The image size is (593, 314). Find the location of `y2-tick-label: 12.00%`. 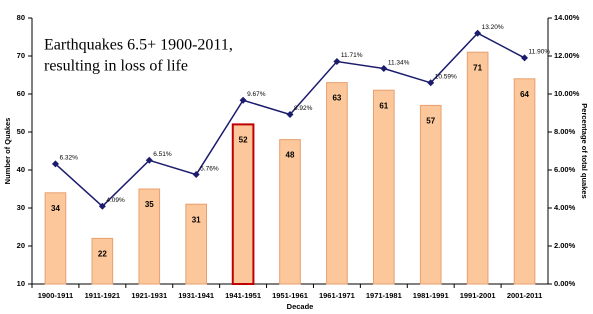

y2-tick-label: 12.00% is located at coordinates (567, 55).